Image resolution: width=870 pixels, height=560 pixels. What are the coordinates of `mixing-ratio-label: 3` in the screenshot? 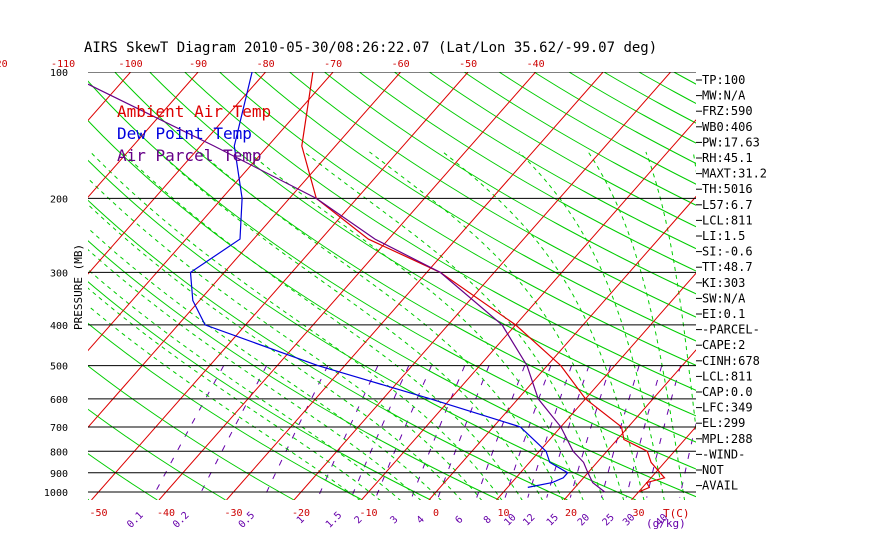 It's located at (394, 520).